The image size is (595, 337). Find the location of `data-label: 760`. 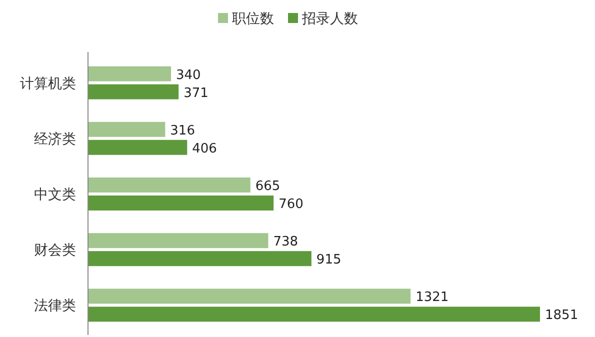

data-label: 760 is located at coordinates (291, 204).